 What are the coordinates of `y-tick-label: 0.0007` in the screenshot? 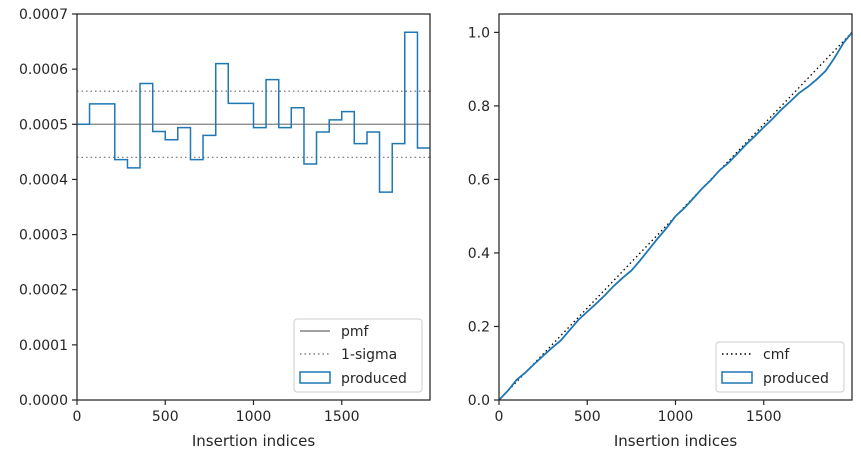 It's located at (43, 15).